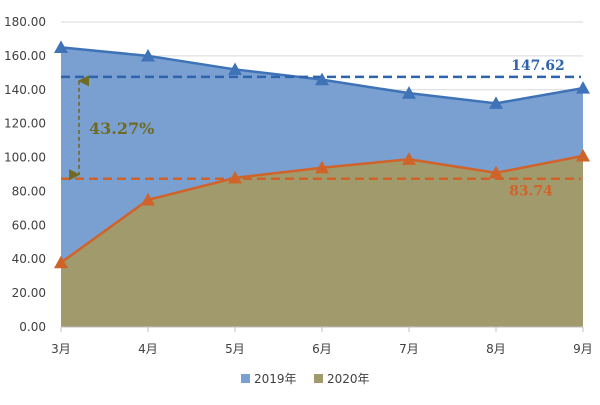  I want to click on reference-label-2019: 147.62, so click(538, 66).